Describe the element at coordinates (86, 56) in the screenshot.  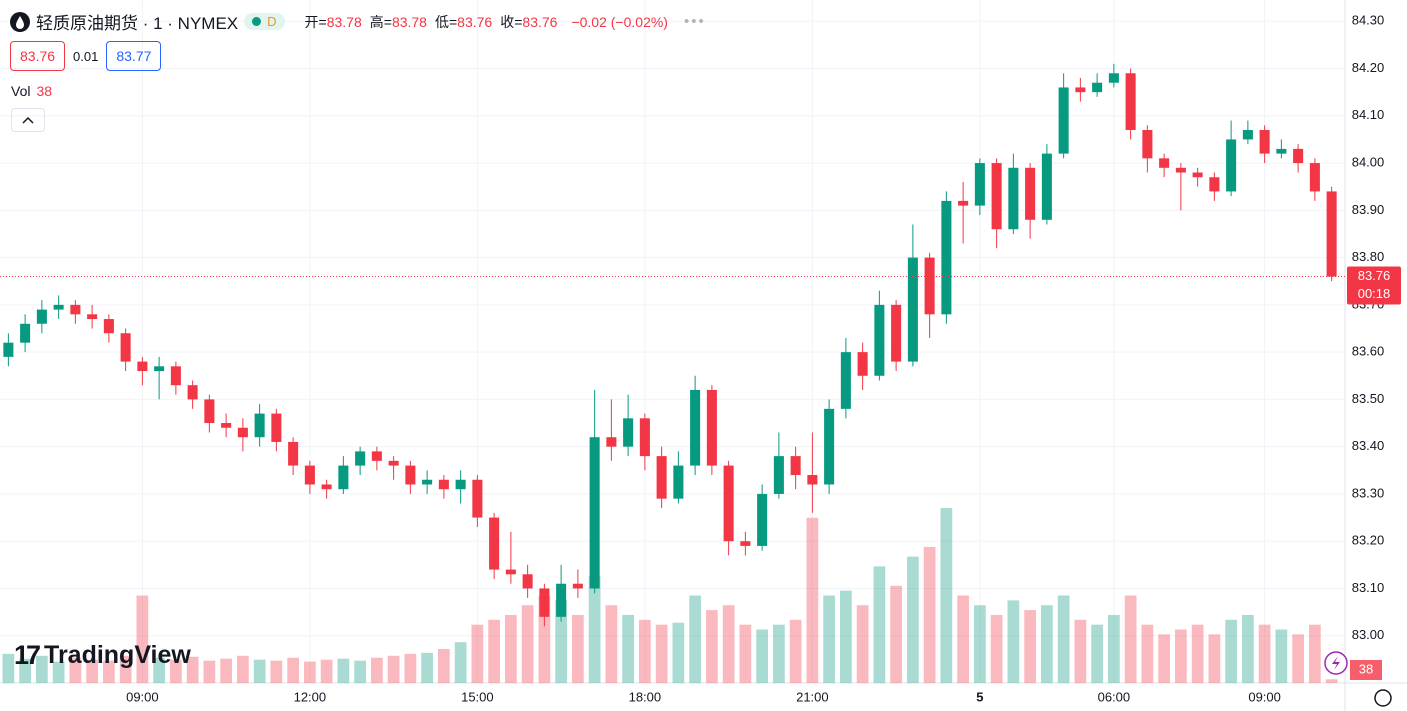
I see `spread: 0.01` at that location.